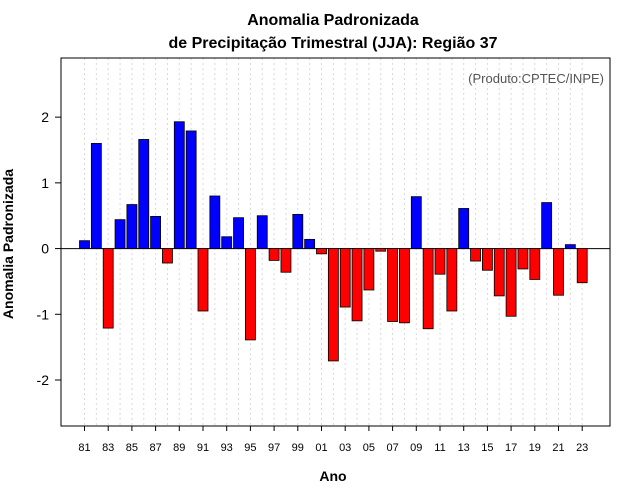  Describe the element at coordinates (8, 244) in the screenshot. I see `y-axis-title: Anomalia Padronizada` at that location.